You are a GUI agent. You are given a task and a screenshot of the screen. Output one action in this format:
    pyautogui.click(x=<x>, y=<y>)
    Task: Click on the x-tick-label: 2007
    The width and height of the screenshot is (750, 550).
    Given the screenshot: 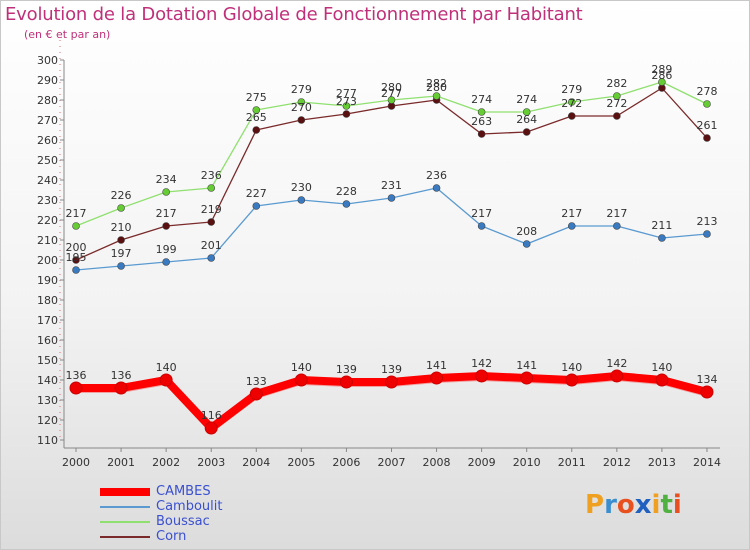 What is the action you would take?
    pyautogui.click(x=391, y=462)
    